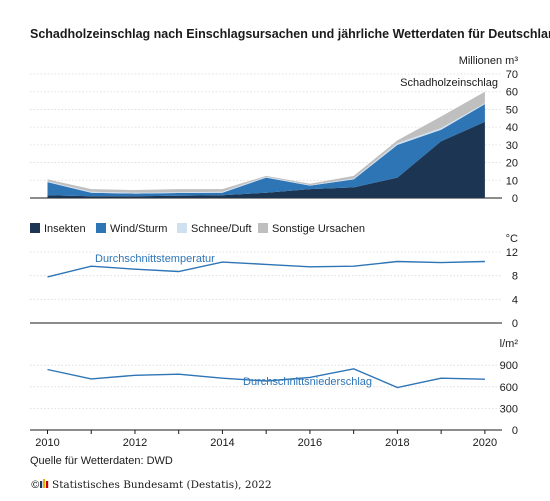 The width and height of the screenshot is (550, 501). Describe the element at coordinates (162, 485) in the screenshot. I see `copyright-text: Statistisches Bundesamt (Destatis), 2022` at that location.